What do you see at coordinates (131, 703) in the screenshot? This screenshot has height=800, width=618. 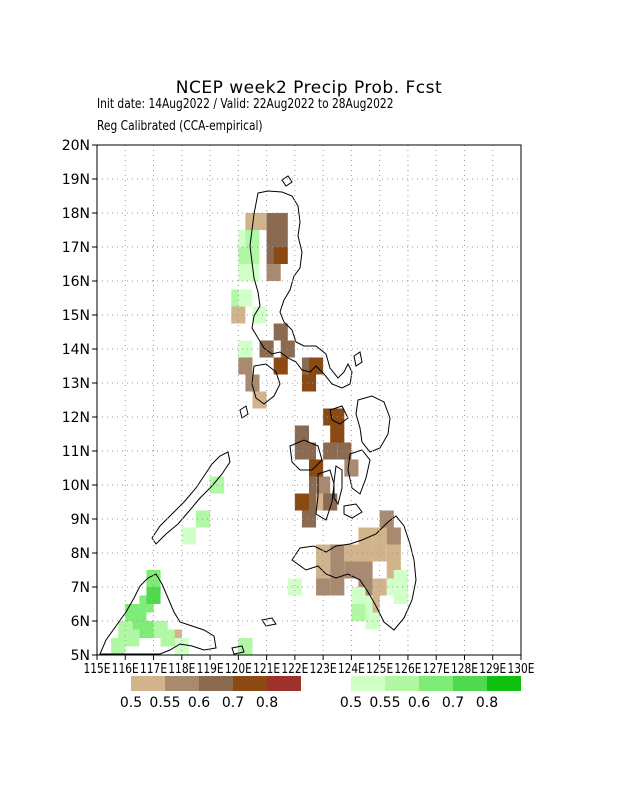 I see `dry-legend-label: 0.5` at bounding box center [131, 703].